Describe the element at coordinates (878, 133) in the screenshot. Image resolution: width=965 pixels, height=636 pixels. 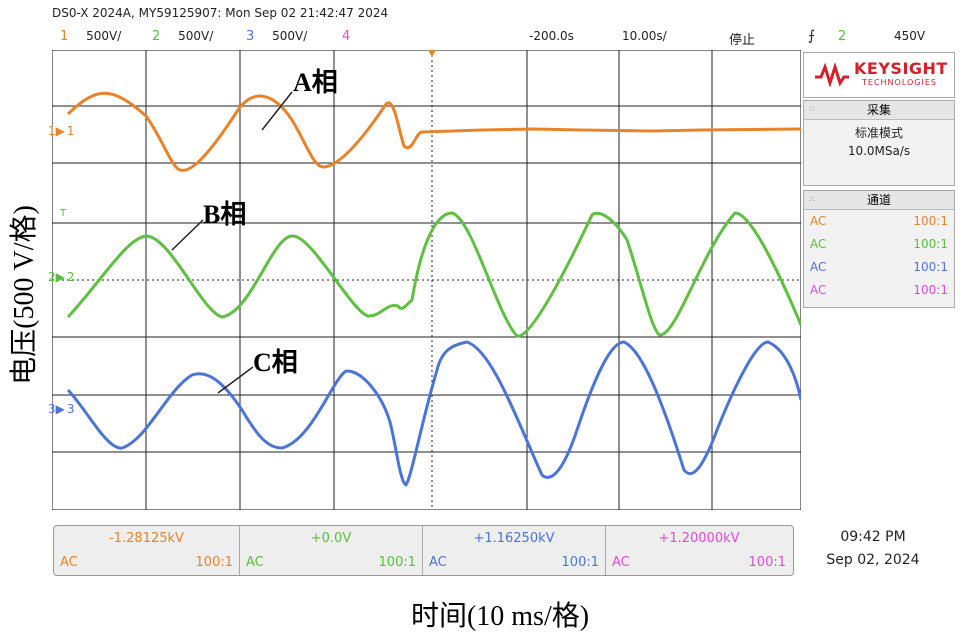
I see `acquire-mode: 标准模式` at that location.